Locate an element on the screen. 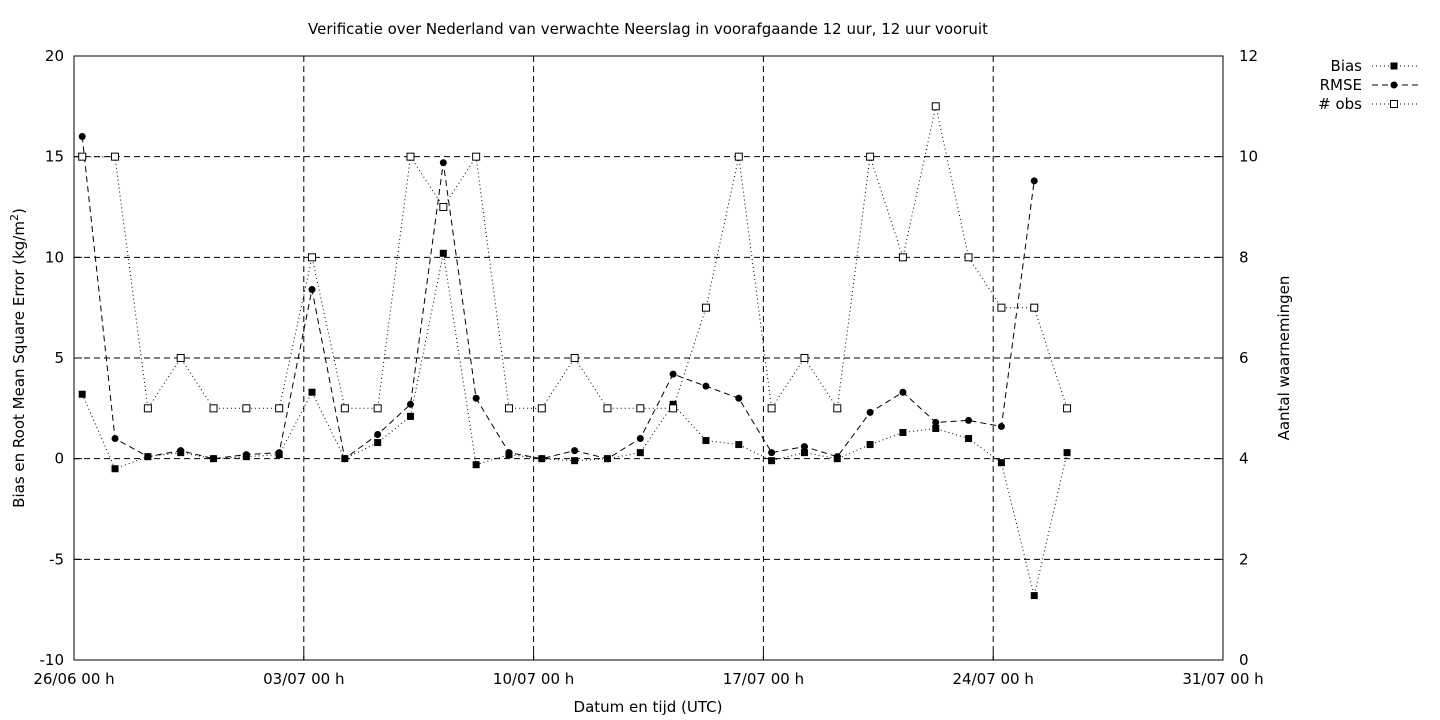  x-tick-label: 26/06 00 h is located at coordinates (73, 679).